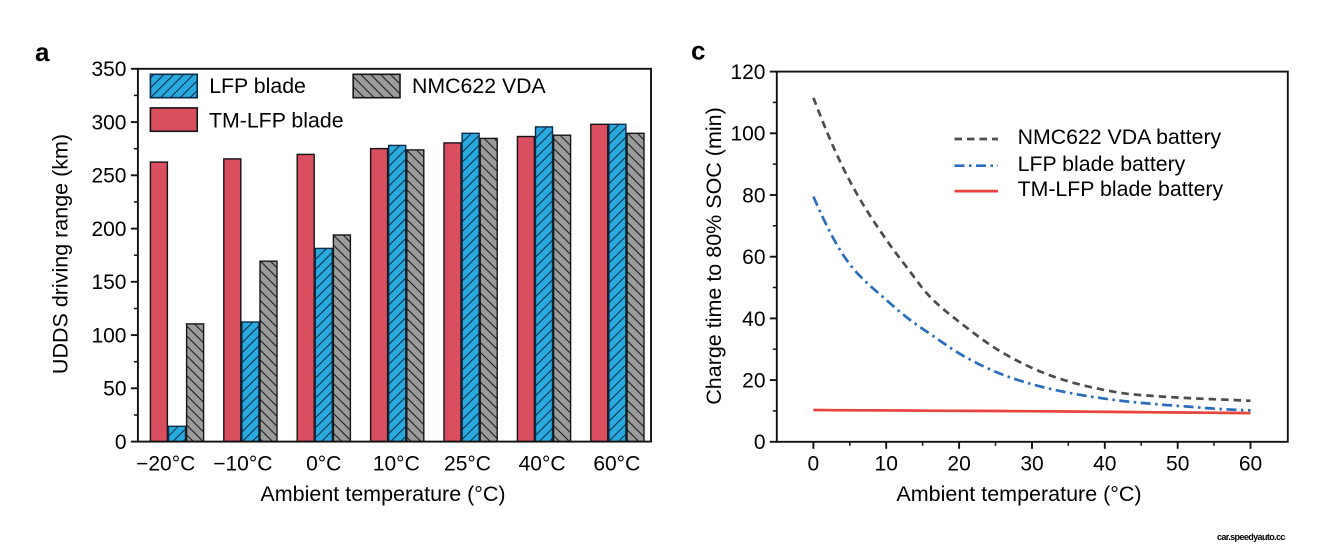 This screenshot has width=1322, height=547. Describe the element at coordinates (42, 52) in the screenshot. I see `svg-text: a` at that location.